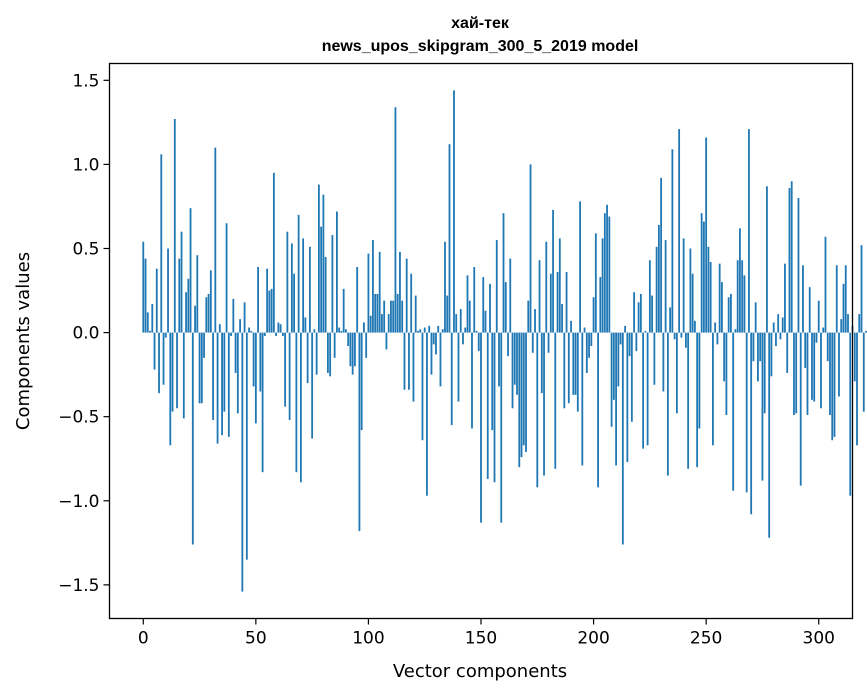 Image resolution: width=867 pixels, height=696 pixels. Describe the element at coordinates (480, 23) in the screenshot. I see `chart-title: хай-тек` at that location.